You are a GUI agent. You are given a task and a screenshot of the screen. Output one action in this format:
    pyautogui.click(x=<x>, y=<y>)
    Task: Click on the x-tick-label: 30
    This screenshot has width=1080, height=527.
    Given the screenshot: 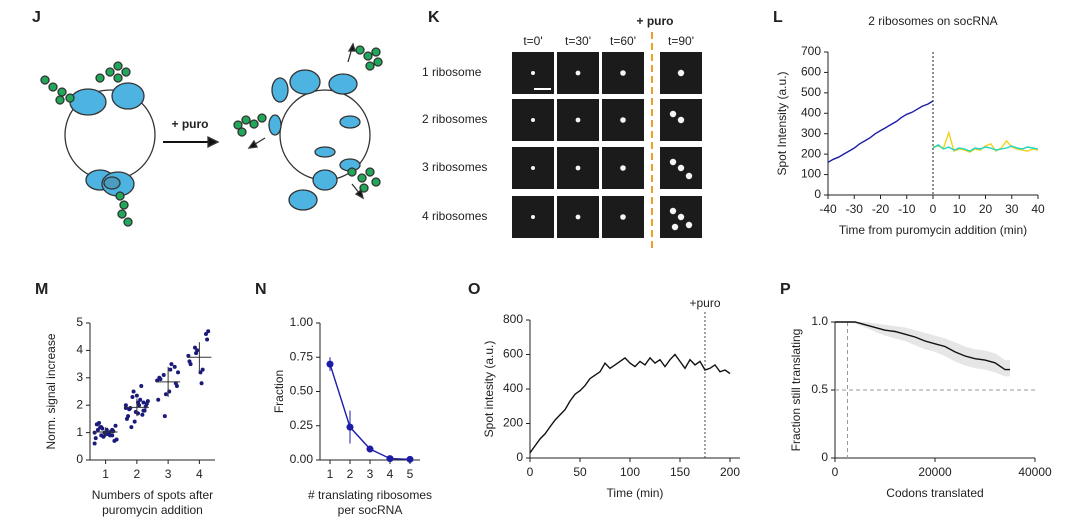 What is the action you would take?
    pyautogui.click(x=1012, y=209)
    